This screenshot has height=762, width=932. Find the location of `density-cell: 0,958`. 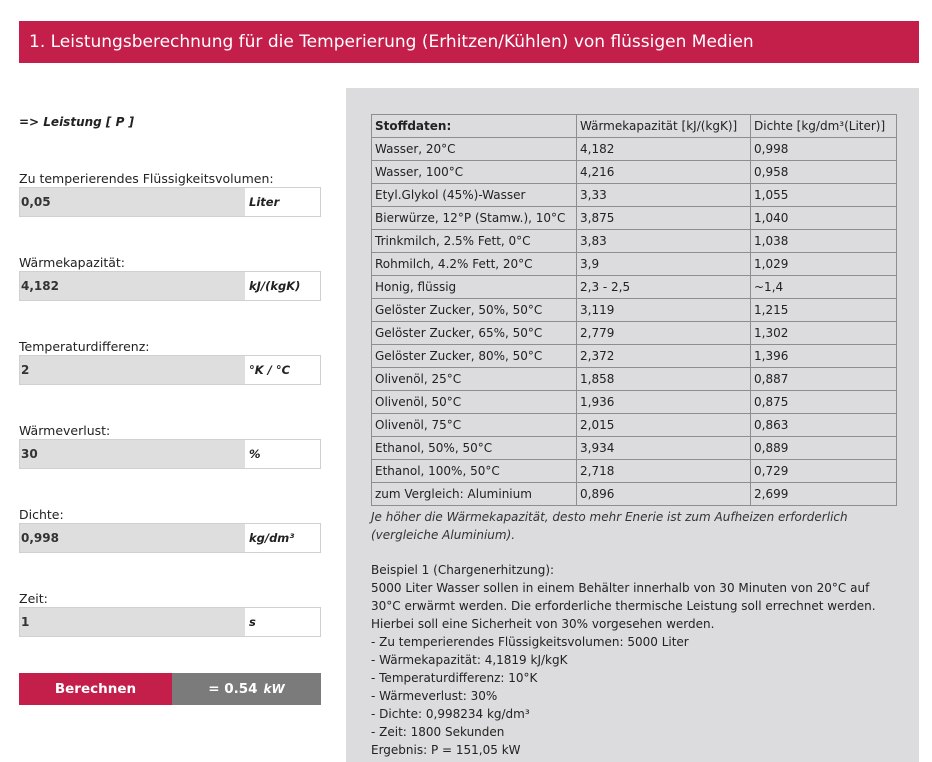

density-cell: 0,958 is located at coordinates (823, 172).